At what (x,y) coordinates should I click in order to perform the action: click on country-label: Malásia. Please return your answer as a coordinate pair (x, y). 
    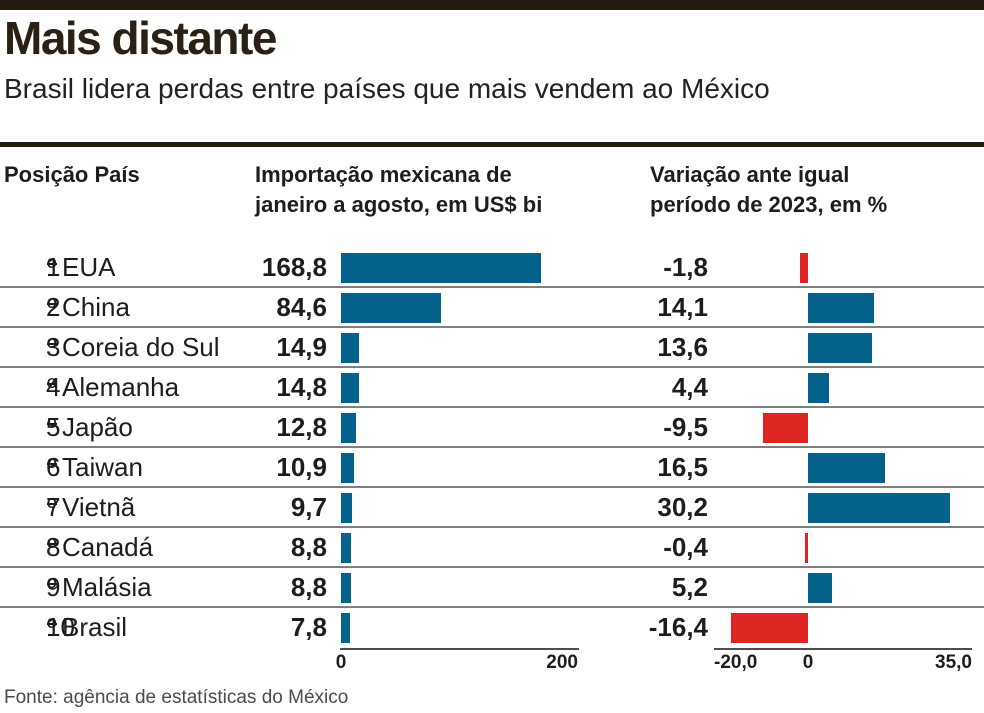
    Looking at the image, I should click on (107, 587).